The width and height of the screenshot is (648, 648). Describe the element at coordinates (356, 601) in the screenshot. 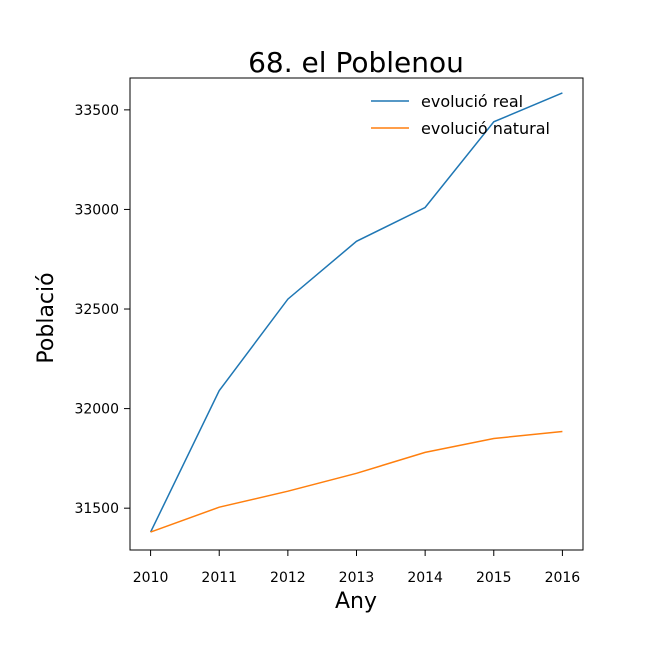

I see `x-axis-label: Any` at that location.